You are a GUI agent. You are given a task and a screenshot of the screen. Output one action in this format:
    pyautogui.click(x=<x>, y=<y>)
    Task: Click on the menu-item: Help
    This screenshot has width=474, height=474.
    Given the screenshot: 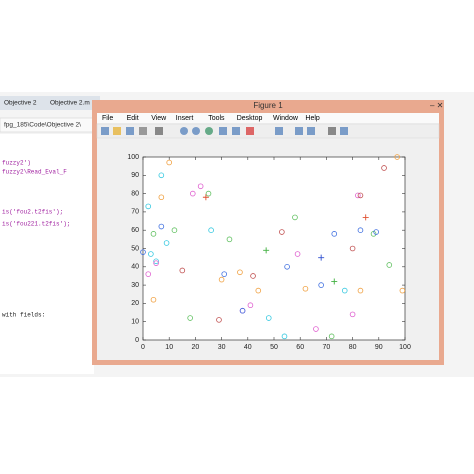 What is the action you would take?
    pyautogui.click(x=312, y=118)
    